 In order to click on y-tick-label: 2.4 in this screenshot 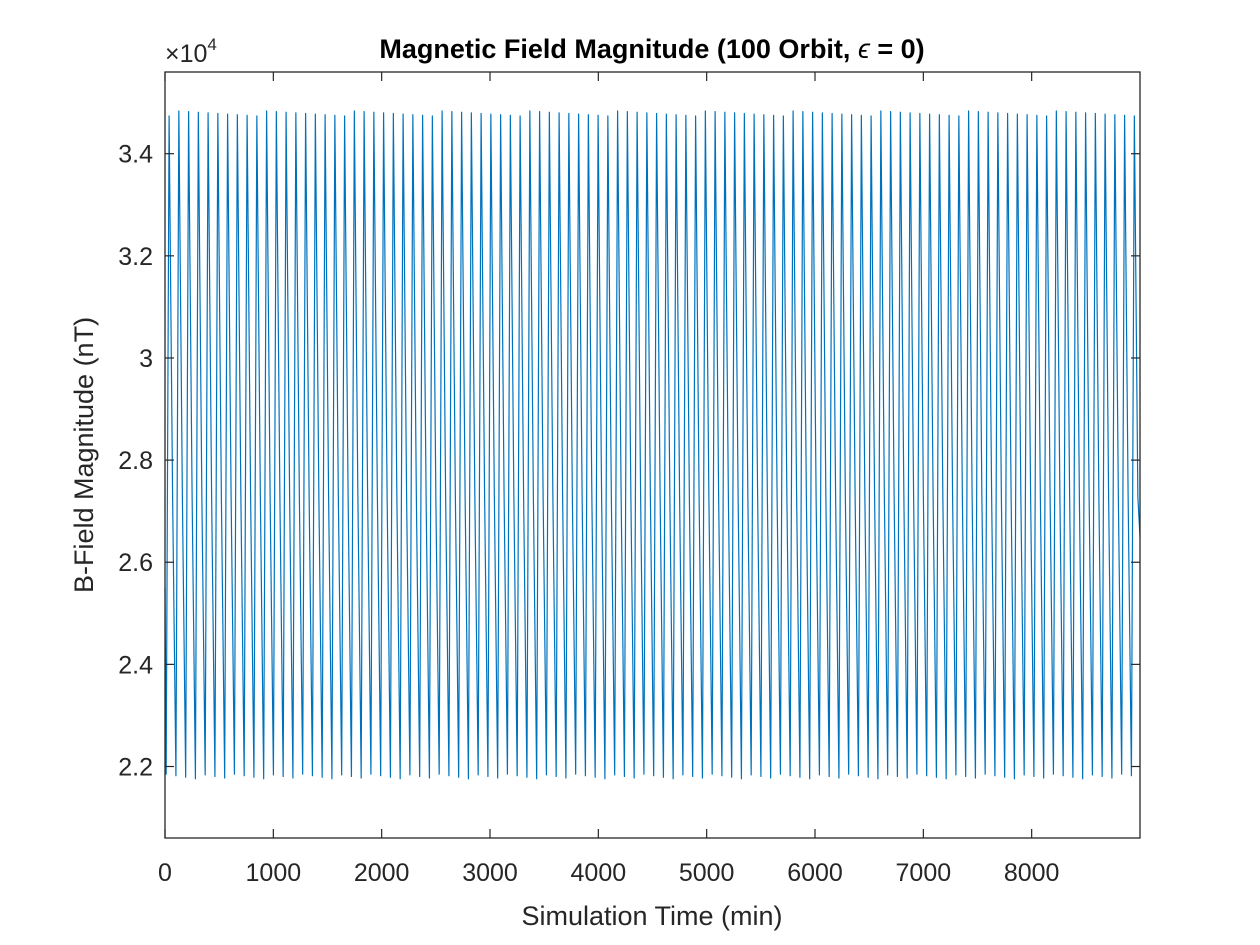, I will do `click(135, 665)`.